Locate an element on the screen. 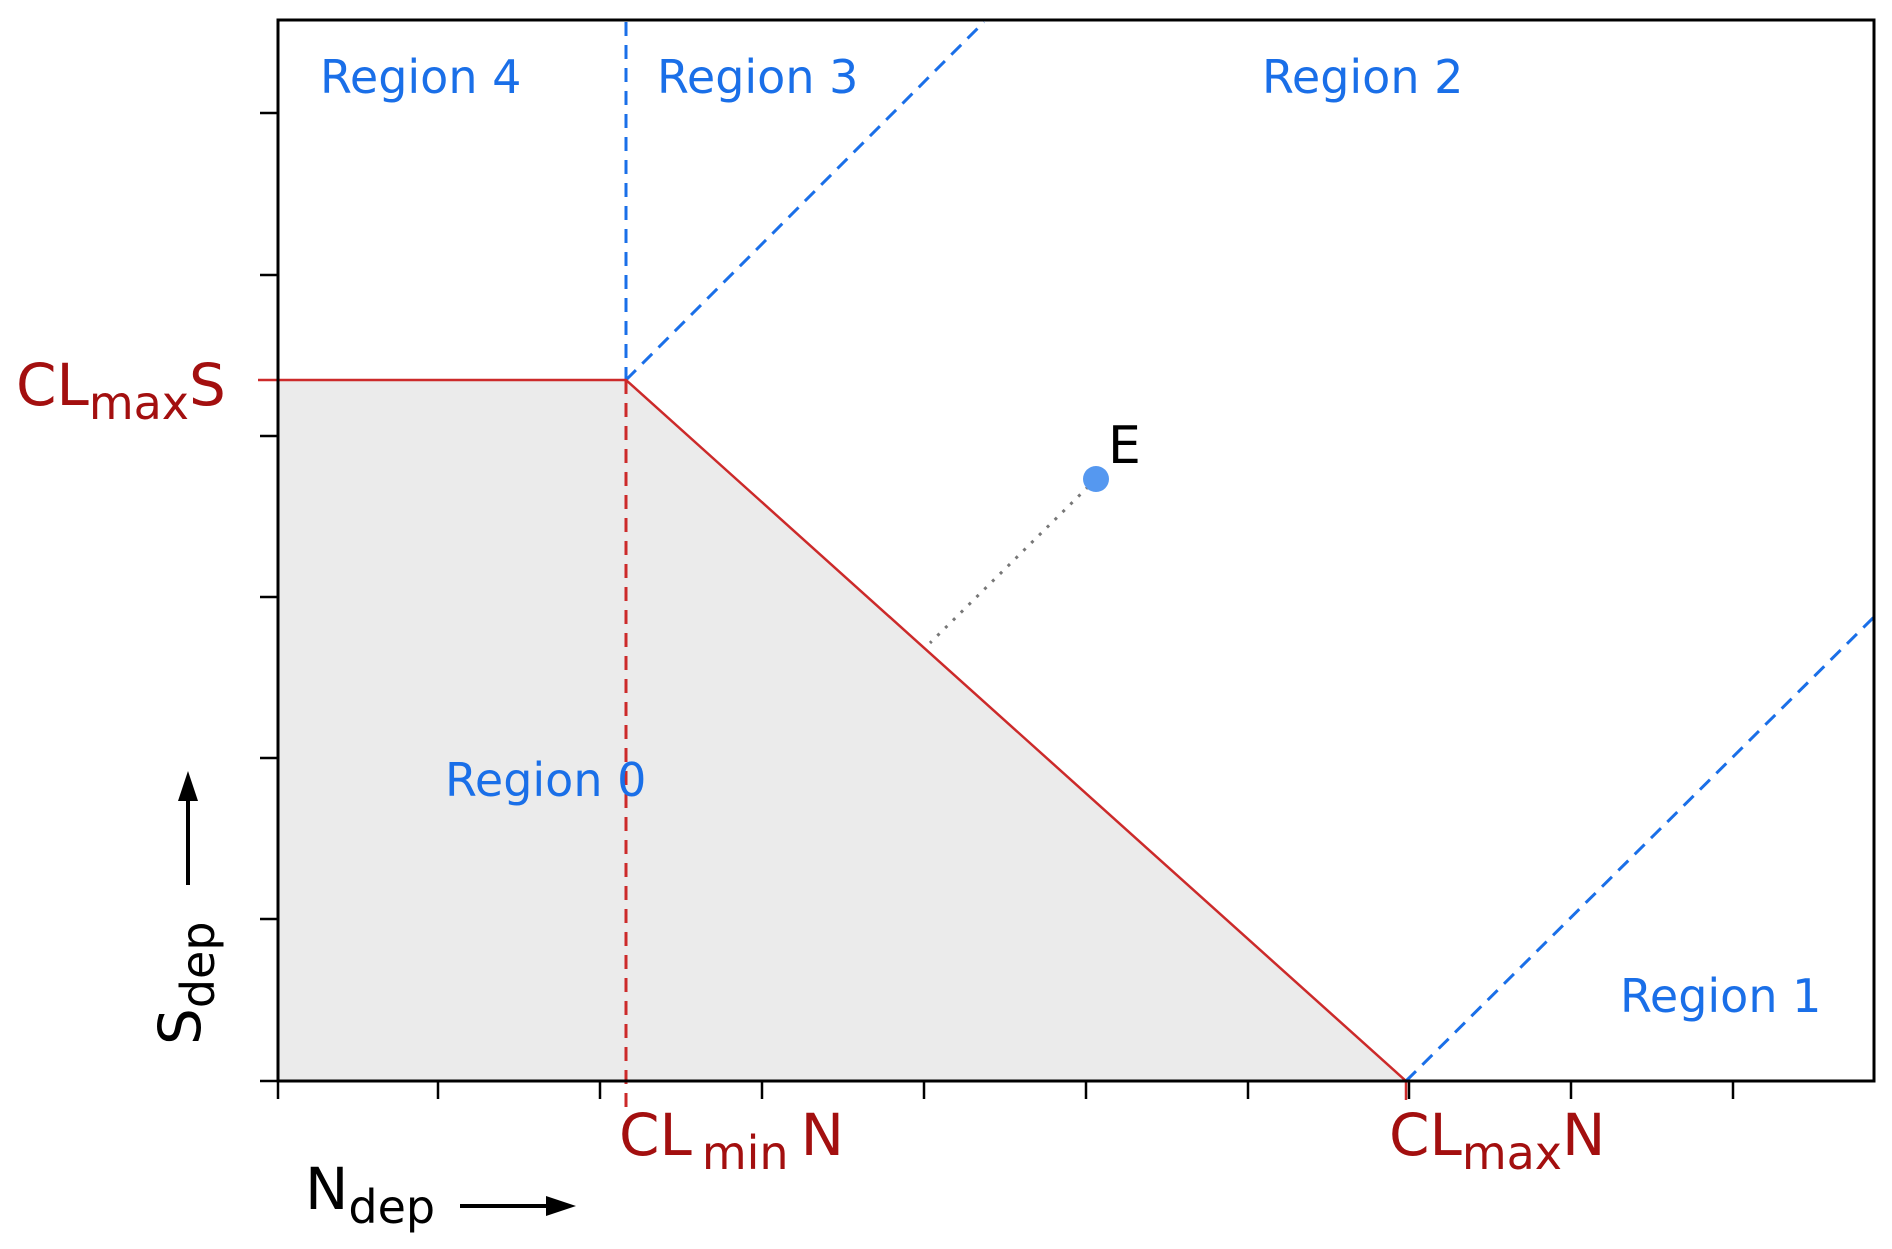  x-axis-label: Ndep is located at coordinates (370, 1194).